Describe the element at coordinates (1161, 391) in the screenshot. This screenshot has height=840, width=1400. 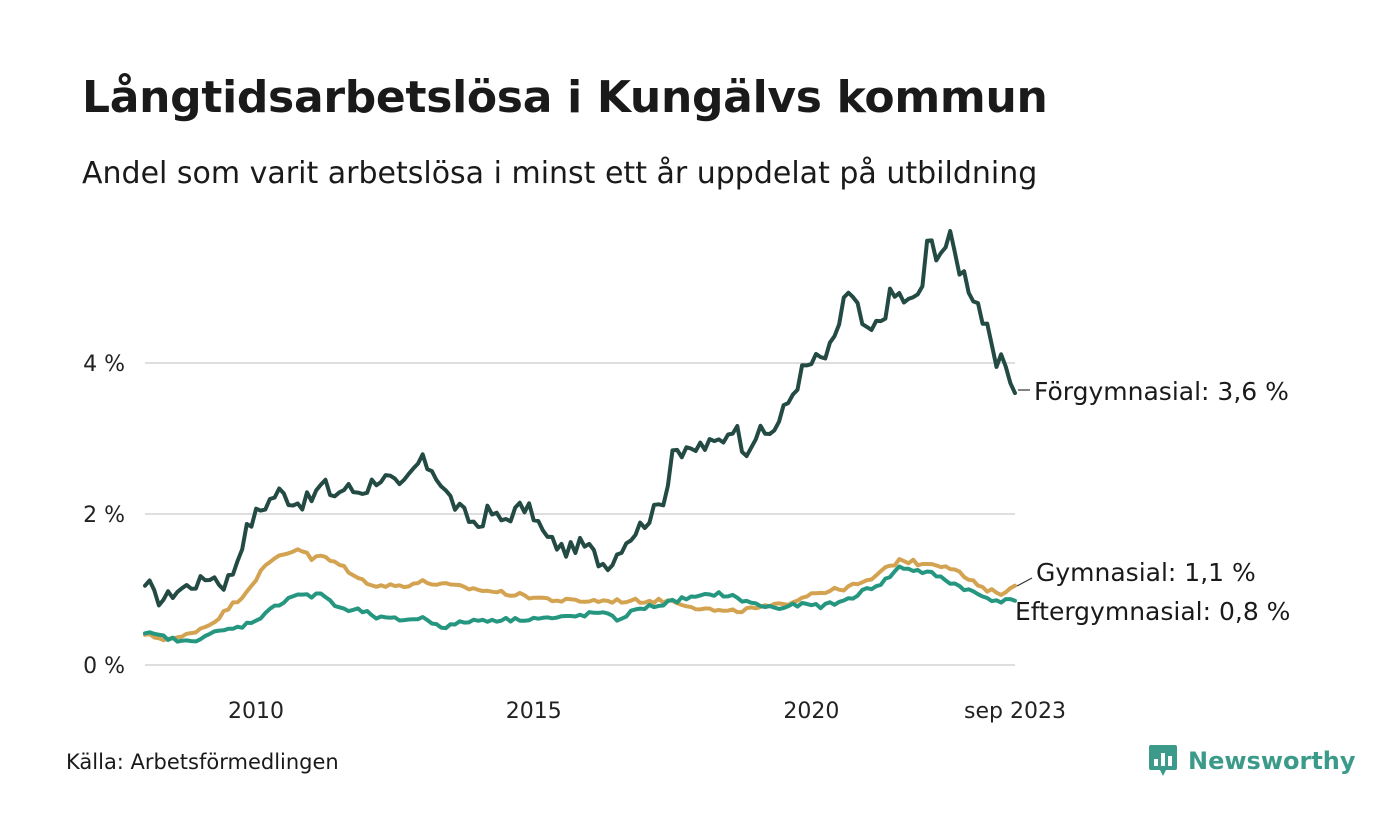
I see `series-label-förgymnasial: Förgymnasial: 3,6 %` at that location.